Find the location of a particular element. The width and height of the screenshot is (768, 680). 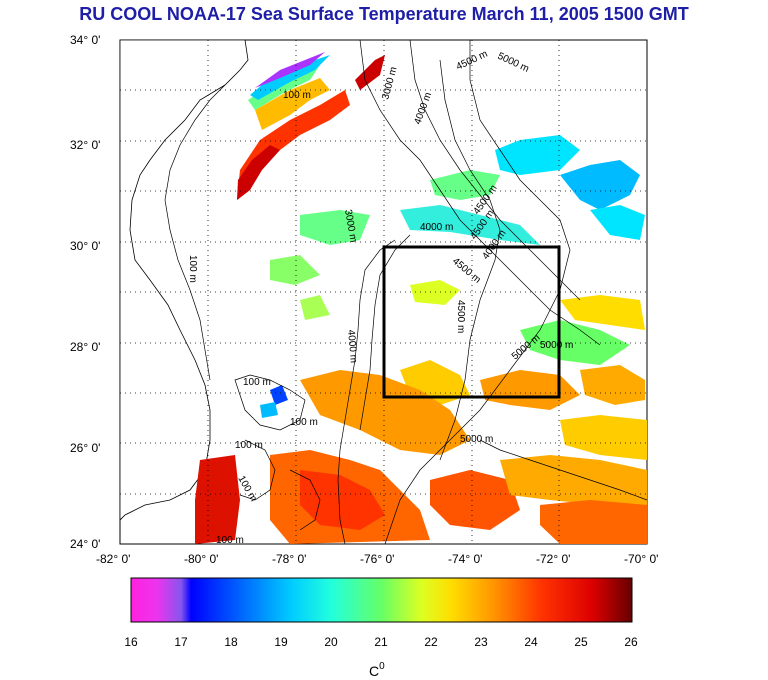

colorbar-tick-label: 26 is located at coordinates (631, 642).